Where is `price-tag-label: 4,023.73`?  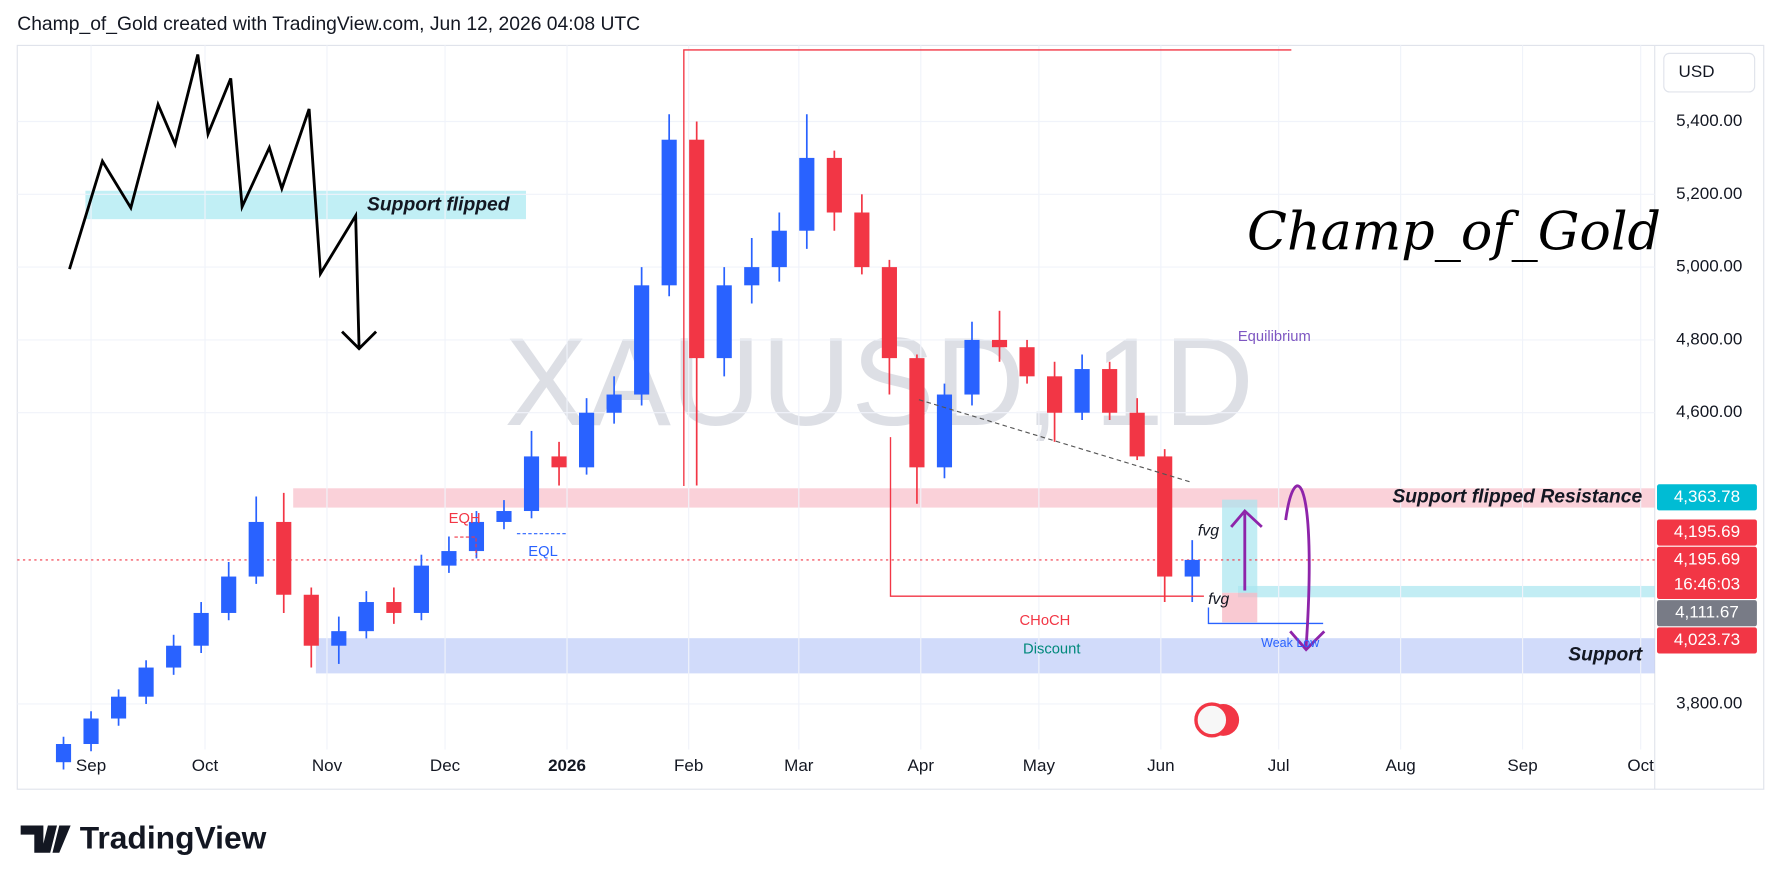 price-tag-label: 4,023.73 is located at coordinates (1707, 639).